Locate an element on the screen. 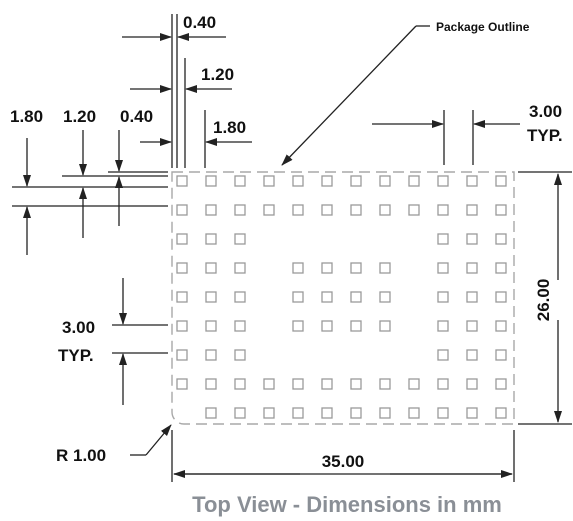 This screenshot has width=573, height=521. pitch-top-suffix: TYP. is located at coordinates (545, 135).